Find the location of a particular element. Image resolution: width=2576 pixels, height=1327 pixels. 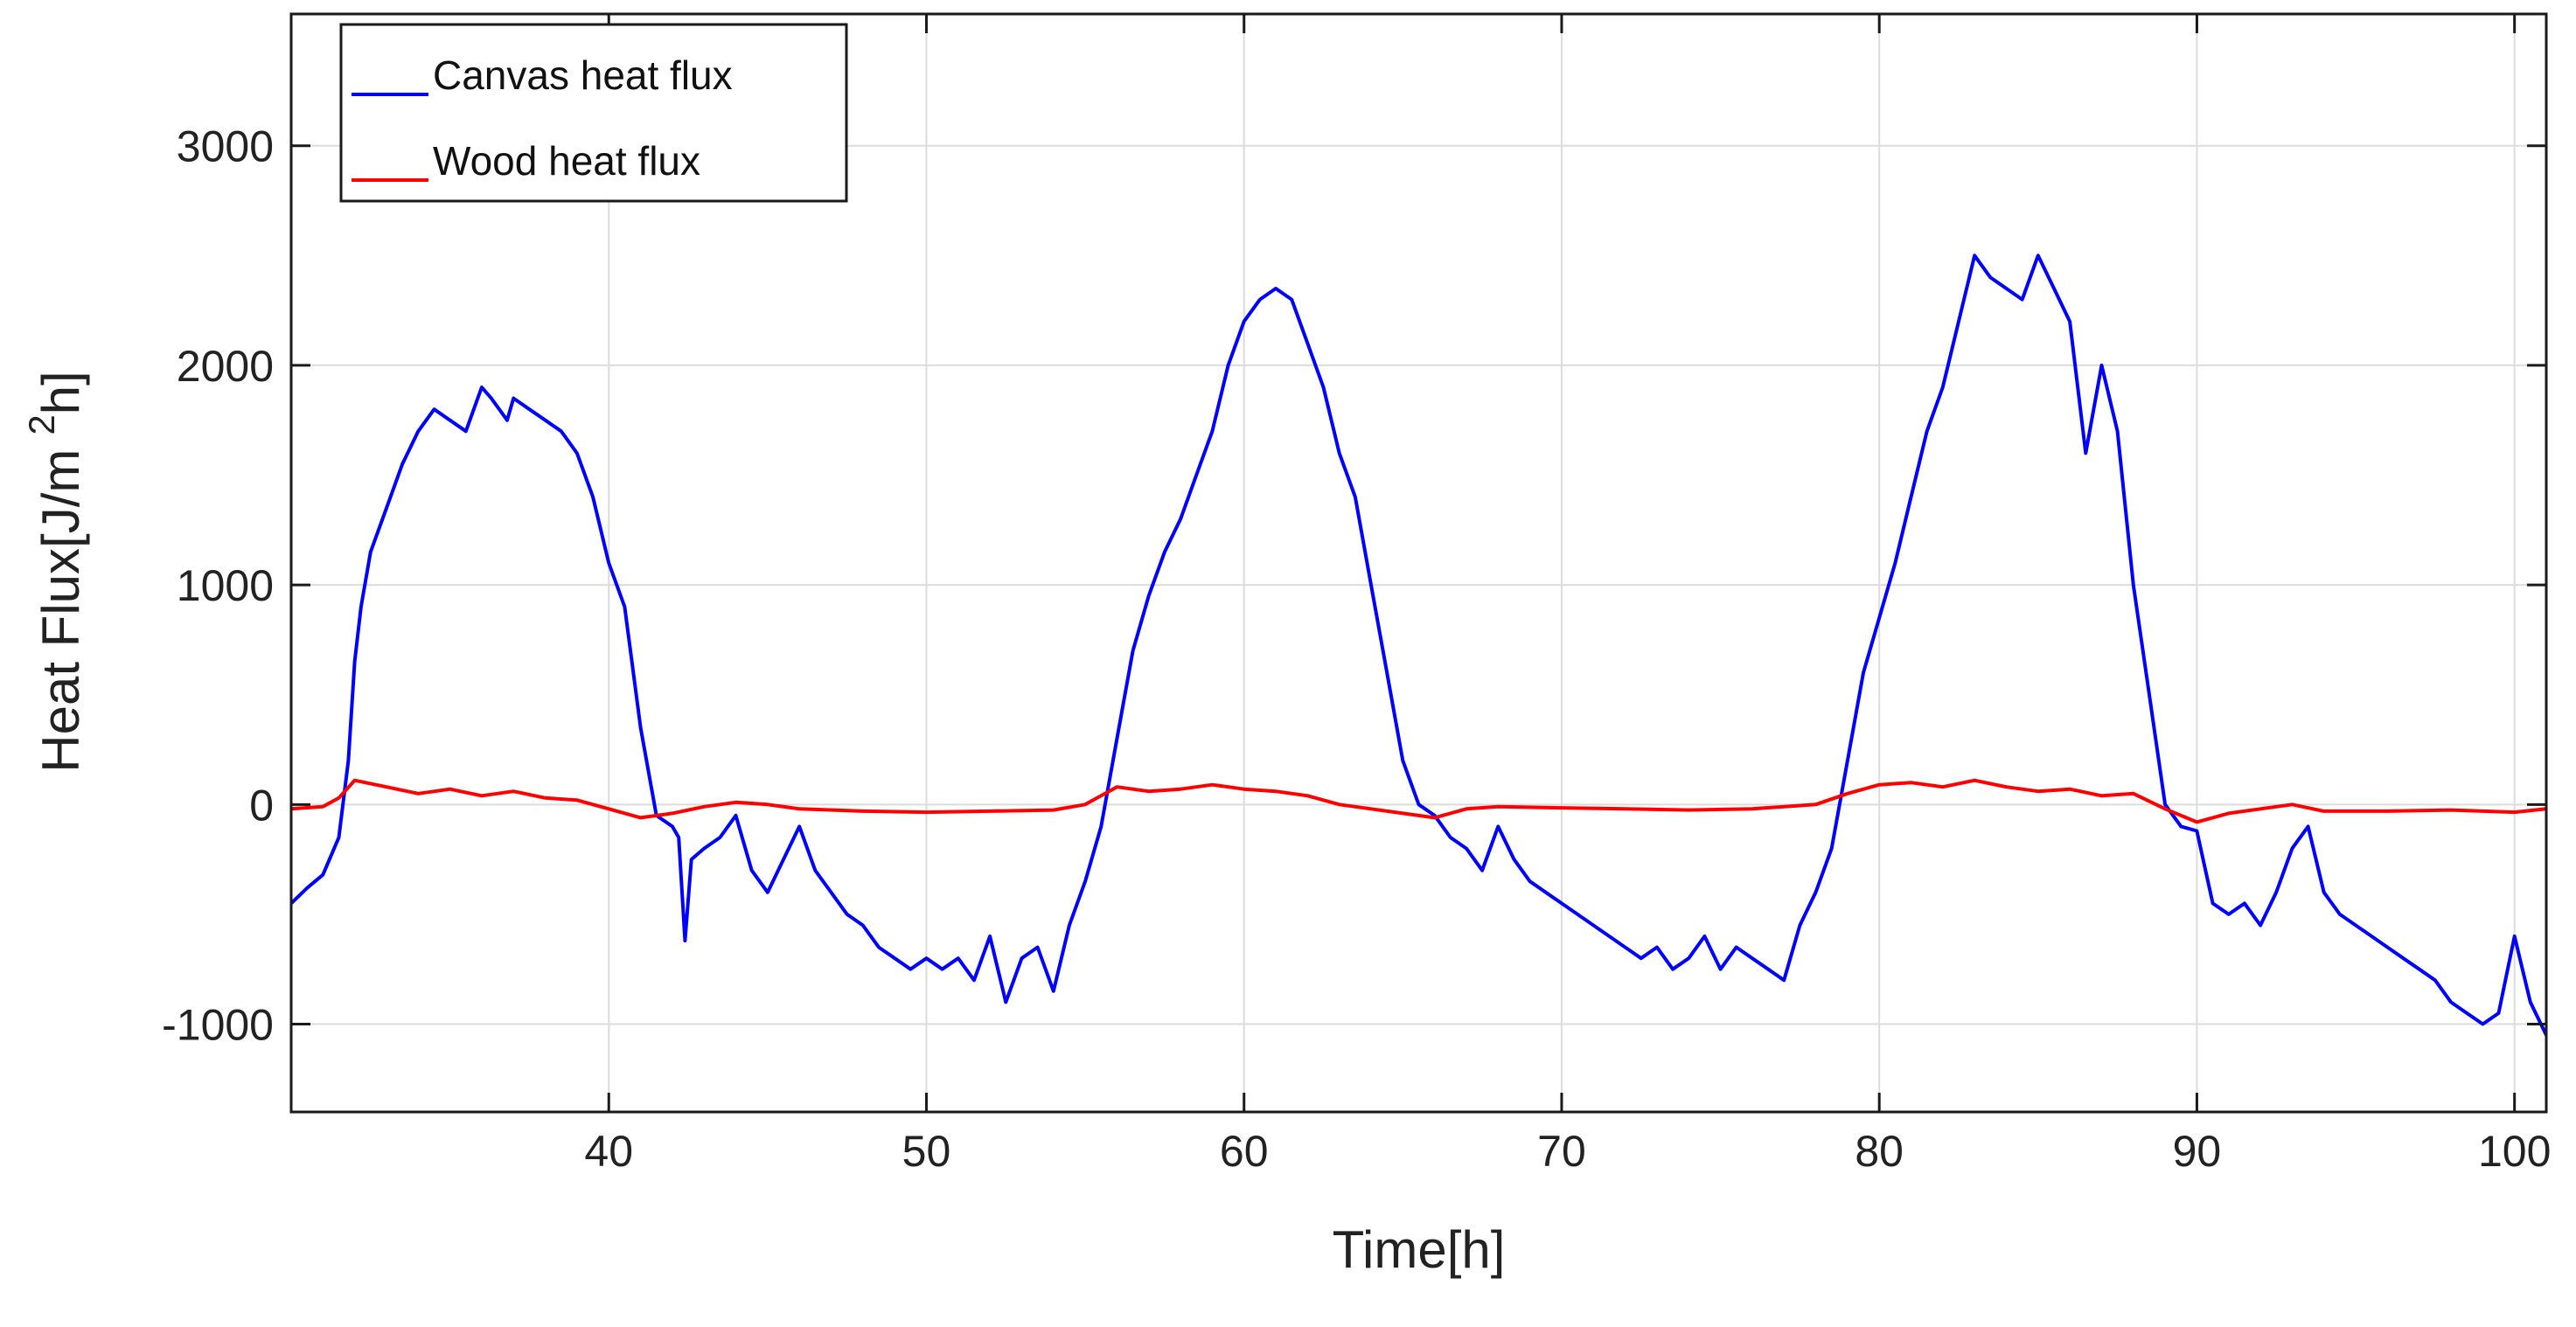

x-tick-label: 50 is located at coordinates (926, 1151).